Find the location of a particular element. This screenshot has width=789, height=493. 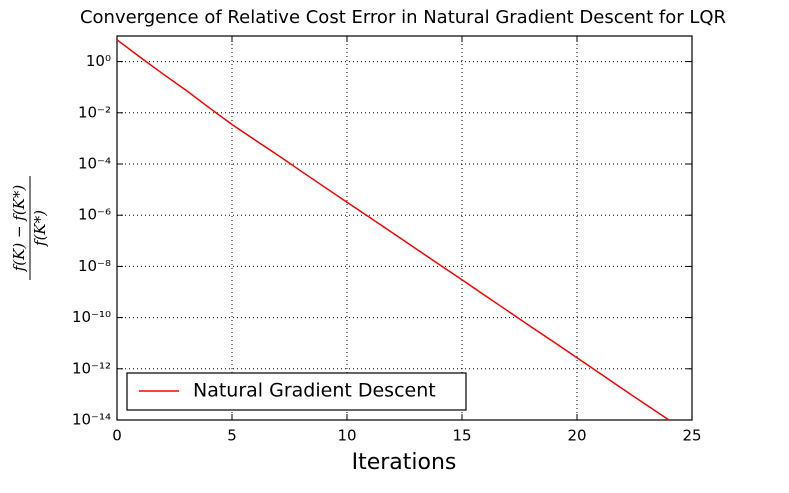

y-tick-label: 10⁰ is located at coordinates (98, 61).